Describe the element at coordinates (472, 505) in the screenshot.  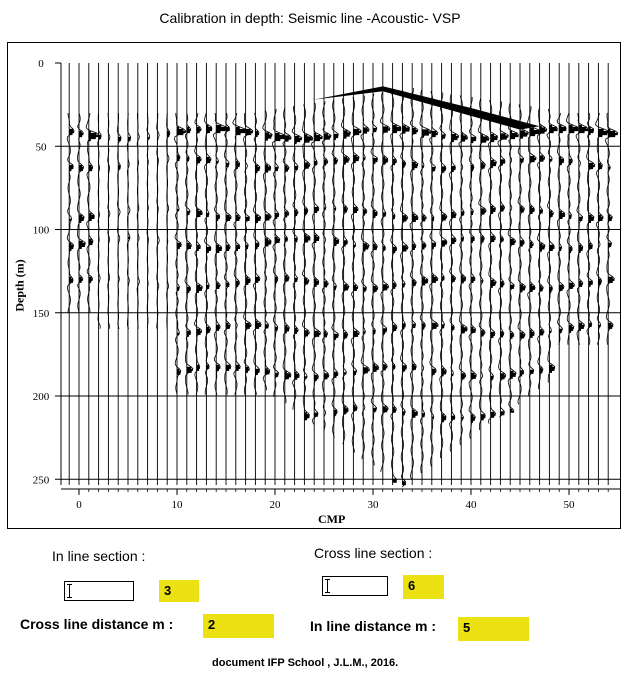
I see `x-tick-label: 40` at that location.